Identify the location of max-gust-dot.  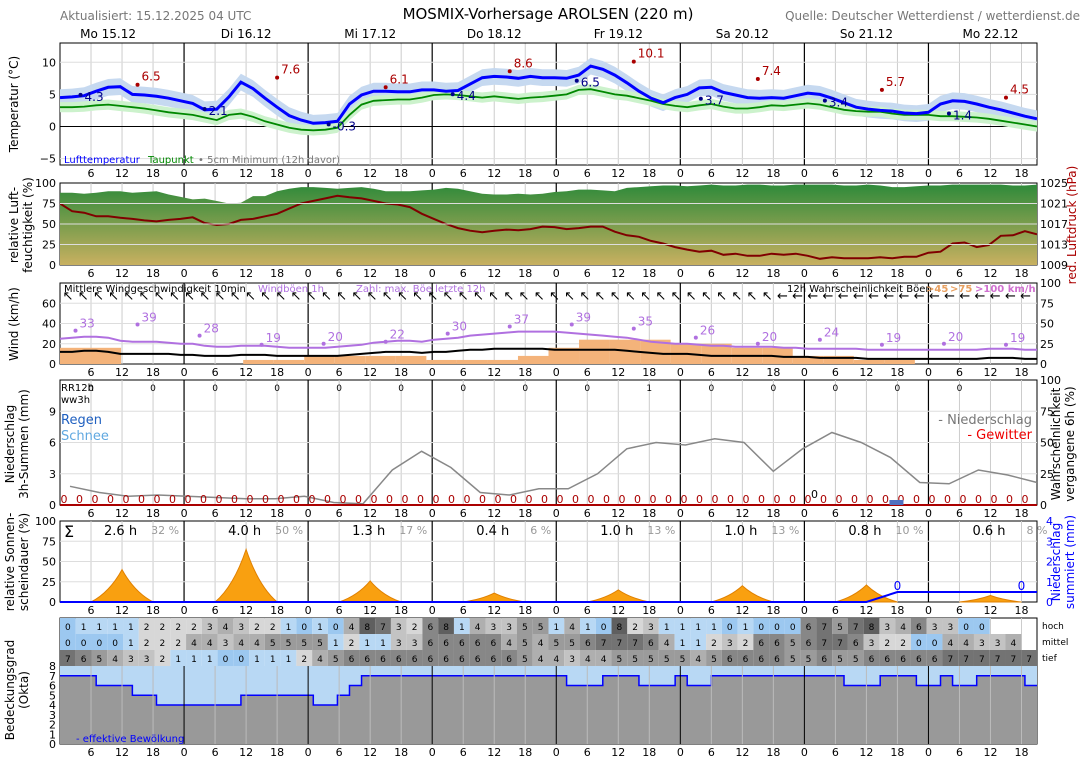
(137, 324).